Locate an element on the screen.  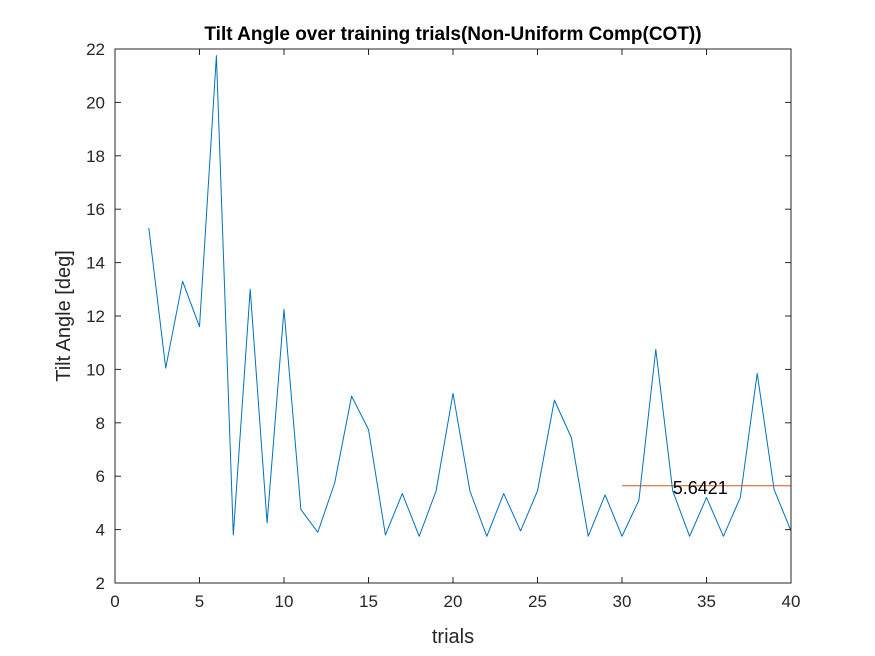
x-tick-label: 10 is located at coordinates (284, 601).